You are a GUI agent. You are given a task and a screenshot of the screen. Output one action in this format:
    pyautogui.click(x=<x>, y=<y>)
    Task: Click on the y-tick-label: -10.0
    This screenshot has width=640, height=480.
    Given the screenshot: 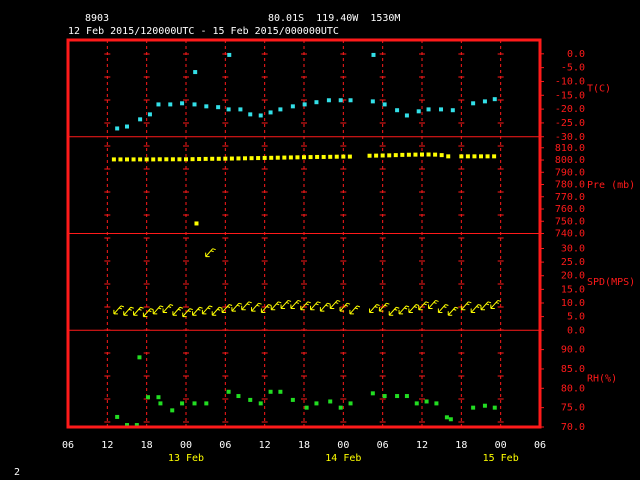 What is the action you would take?
    pyautogui.click(x=570, y=81)
    